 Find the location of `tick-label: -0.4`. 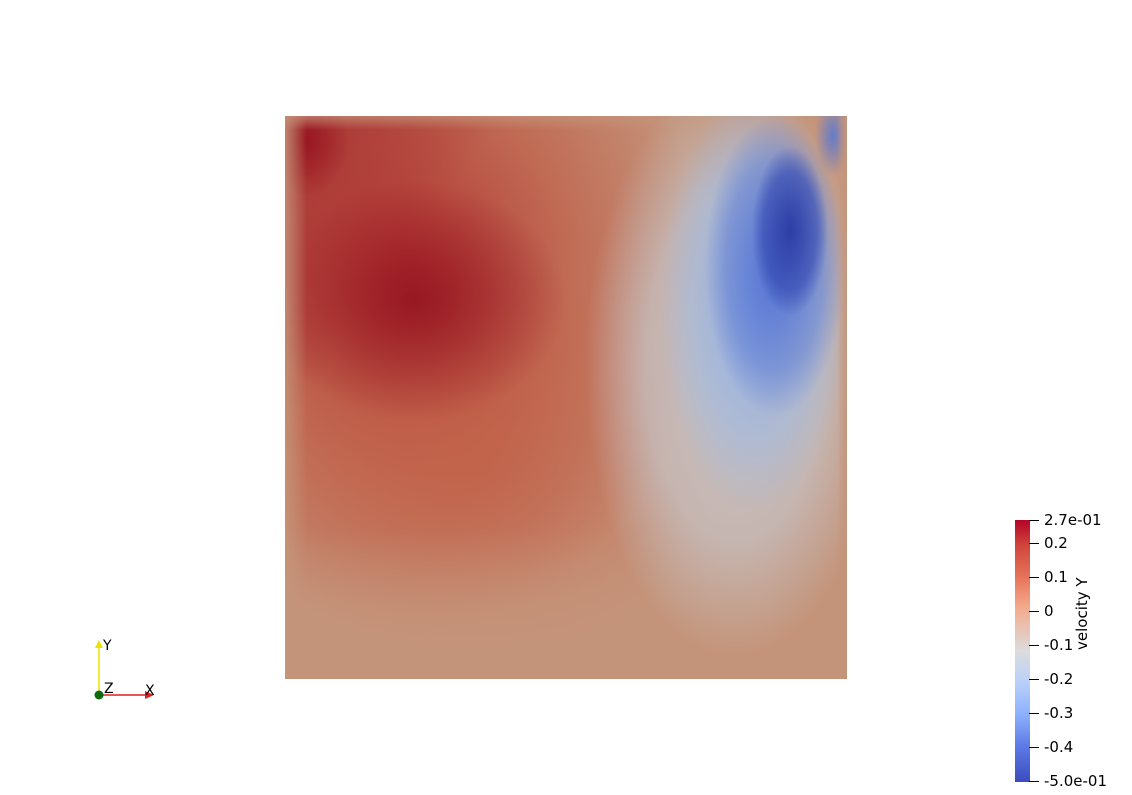

tick-label: -0.4 is located at coordinates (1059, 747).